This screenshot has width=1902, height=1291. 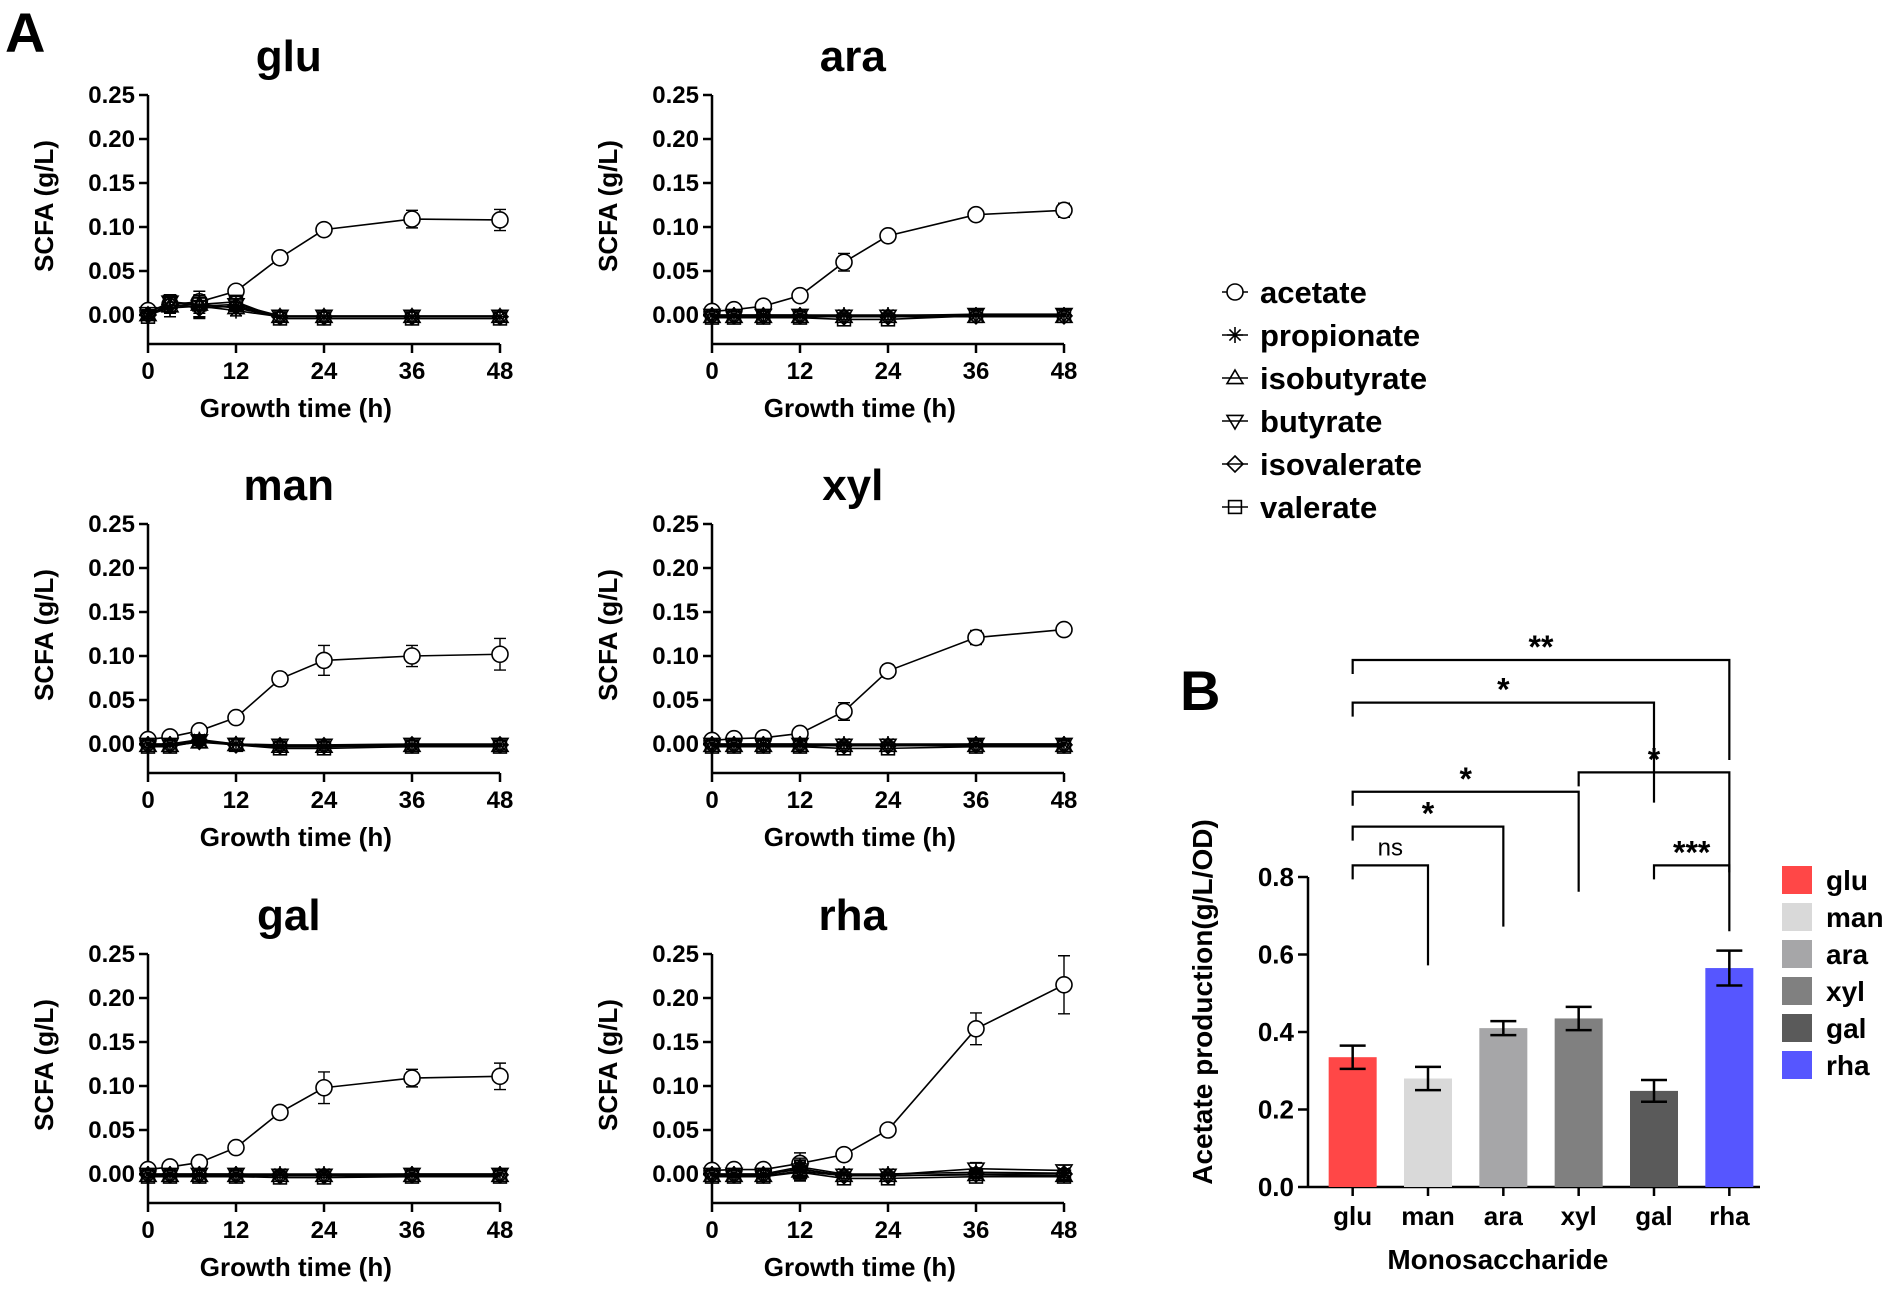 What do you see at coordinates (1390, 847) in the screenshot?
I see `significance-label: ns` at bounding box center [1390, 847].